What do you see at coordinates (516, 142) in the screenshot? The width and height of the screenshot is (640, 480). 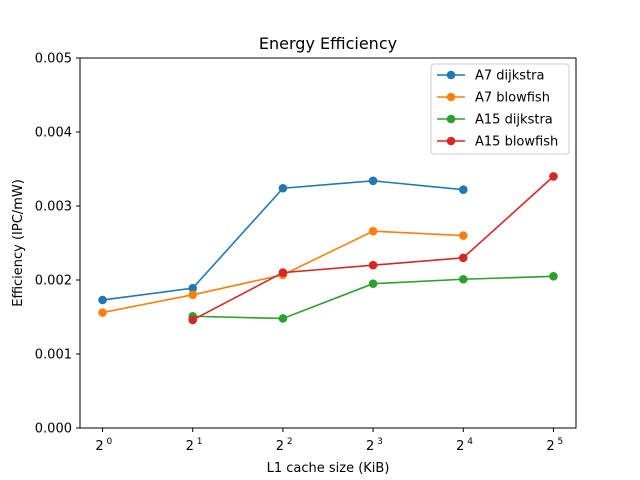 I see `legend-label: A15 blowfish` at bounding box center [516, 142].